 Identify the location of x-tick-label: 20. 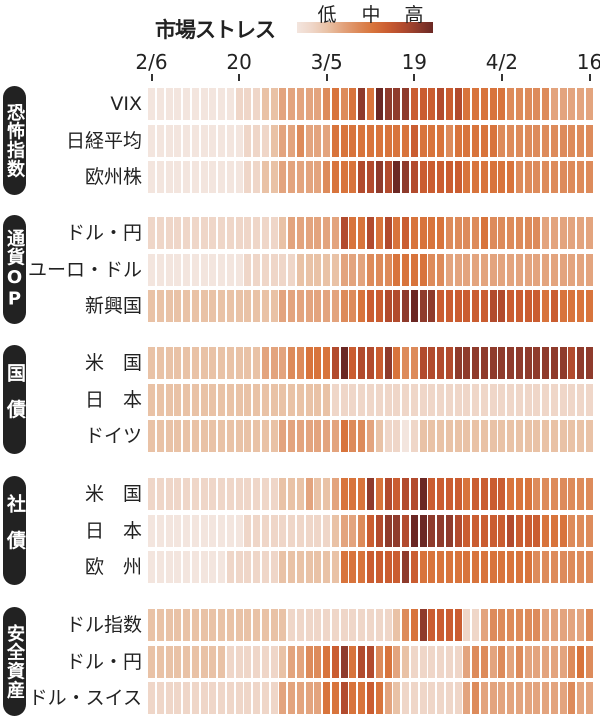
(239, 62).